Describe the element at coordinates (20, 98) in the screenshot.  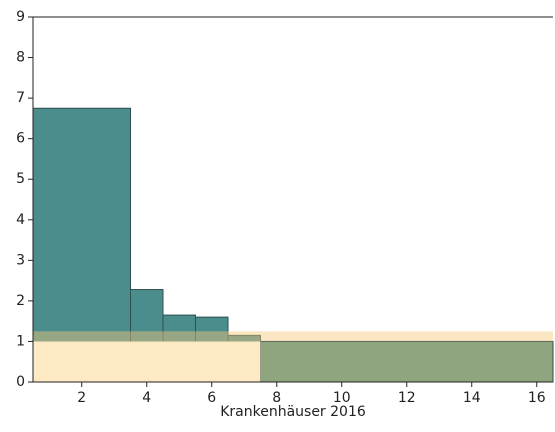
I see `y-tick-label: 7` at that location.